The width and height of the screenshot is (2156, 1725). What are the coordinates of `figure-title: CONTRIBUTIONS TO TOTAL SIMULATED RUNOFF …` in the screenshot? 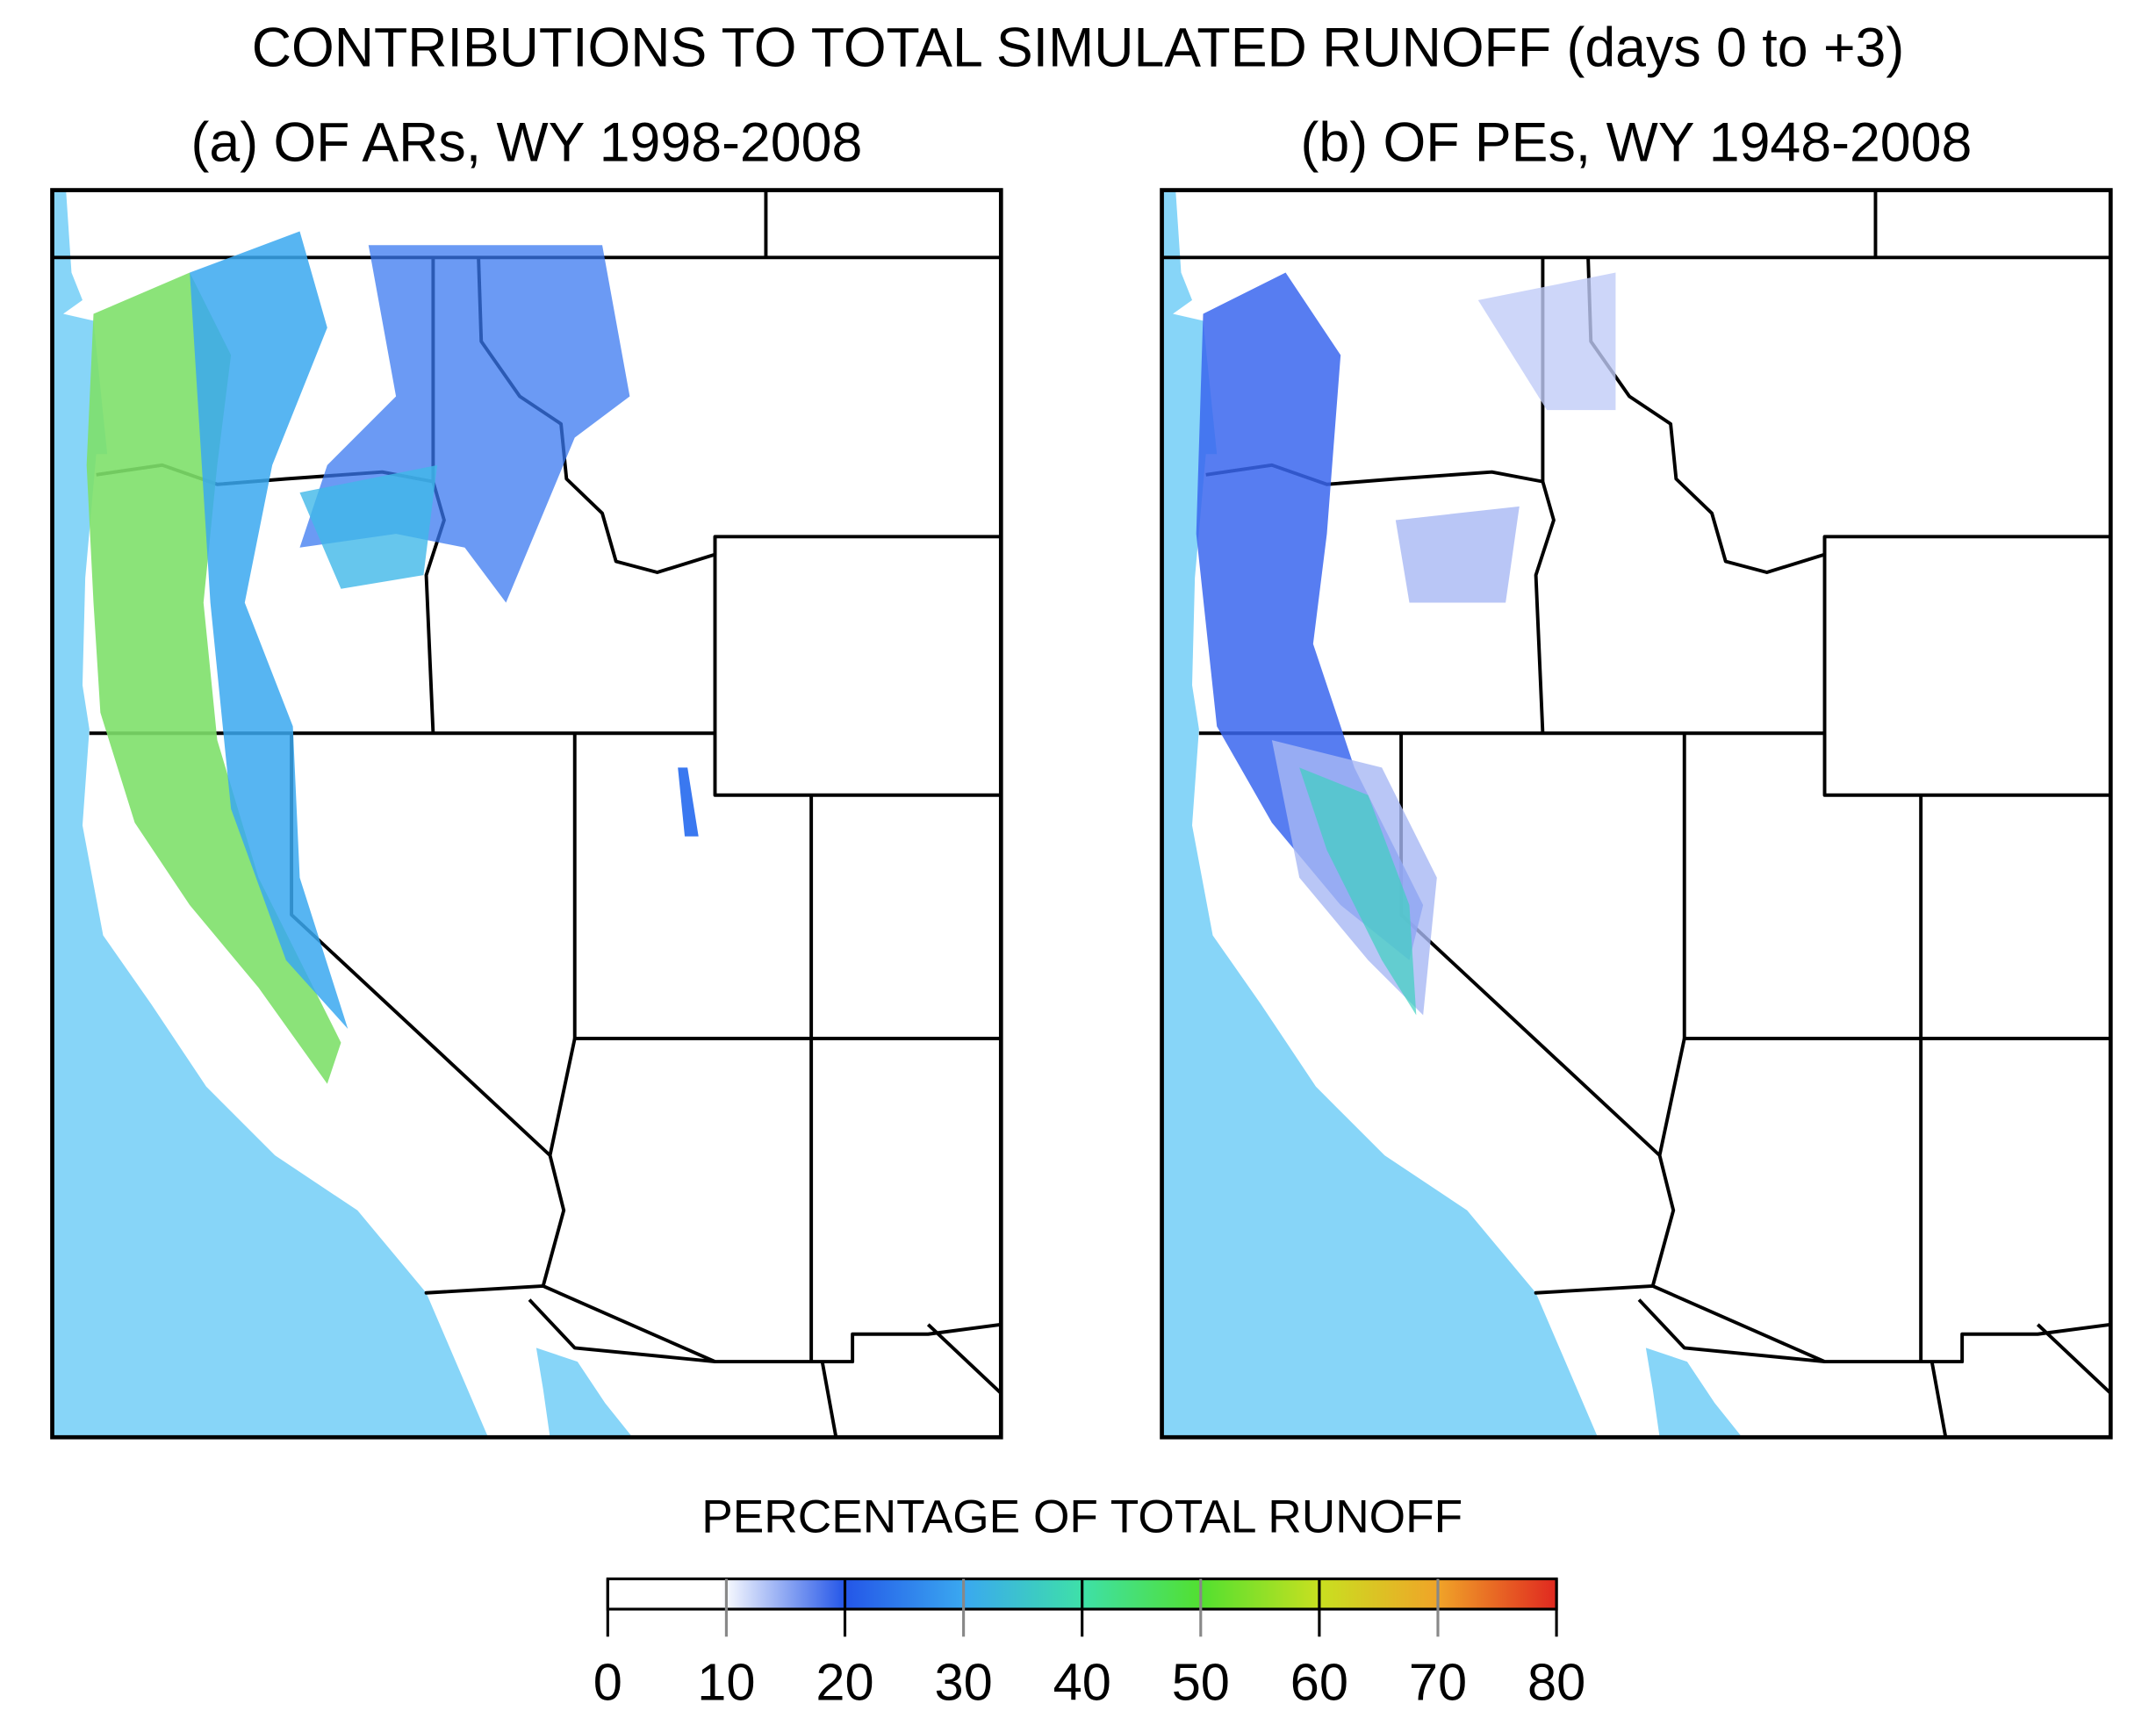 It's located at (1078, 49).